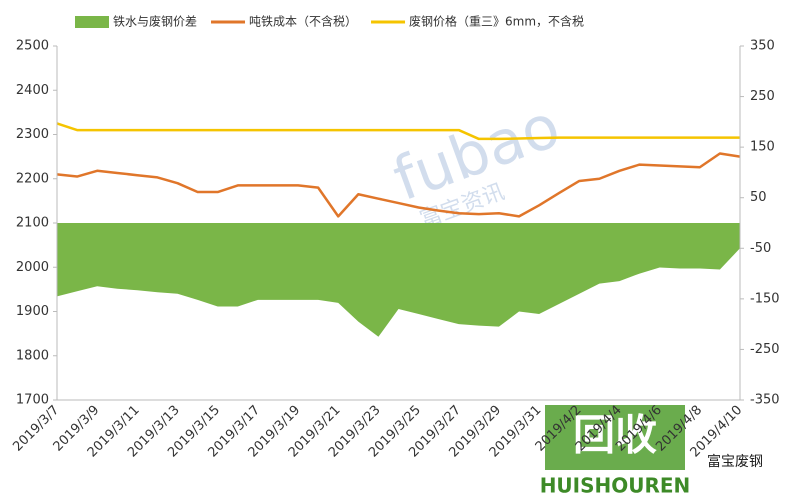 The width and height of the screenshot is (800, 500). Describe the element at coordinates (32, 223) in the screenshot. I see `y-tick-label: 2100` at that location.